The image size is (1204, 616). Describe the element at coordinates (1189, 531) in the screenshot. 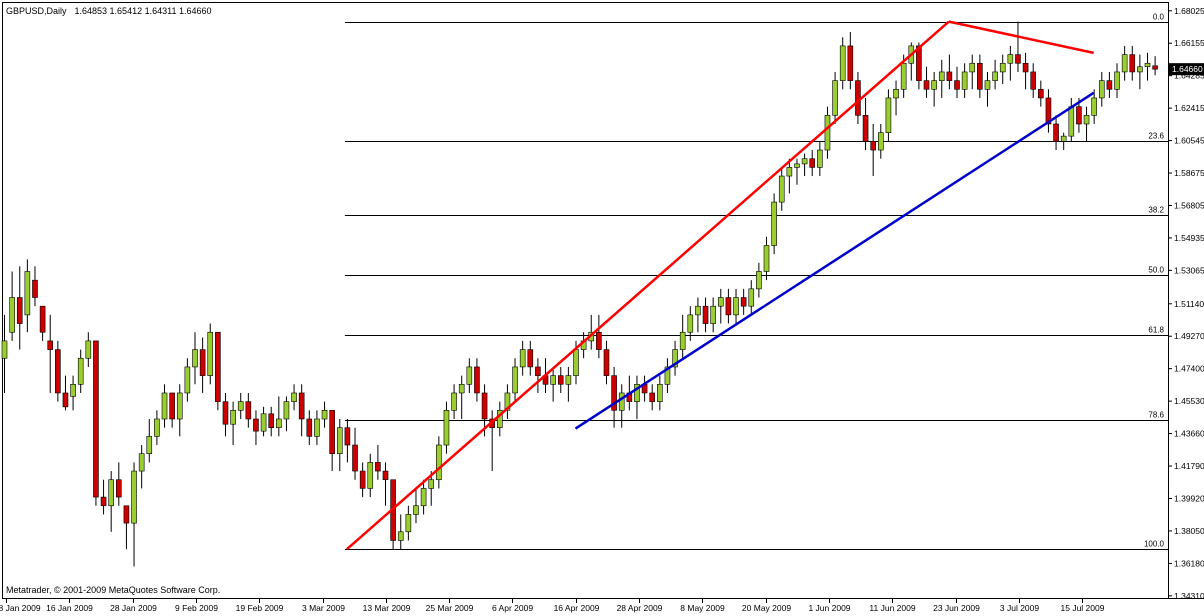

I see `price-tick-label: 1.38050` at that location.